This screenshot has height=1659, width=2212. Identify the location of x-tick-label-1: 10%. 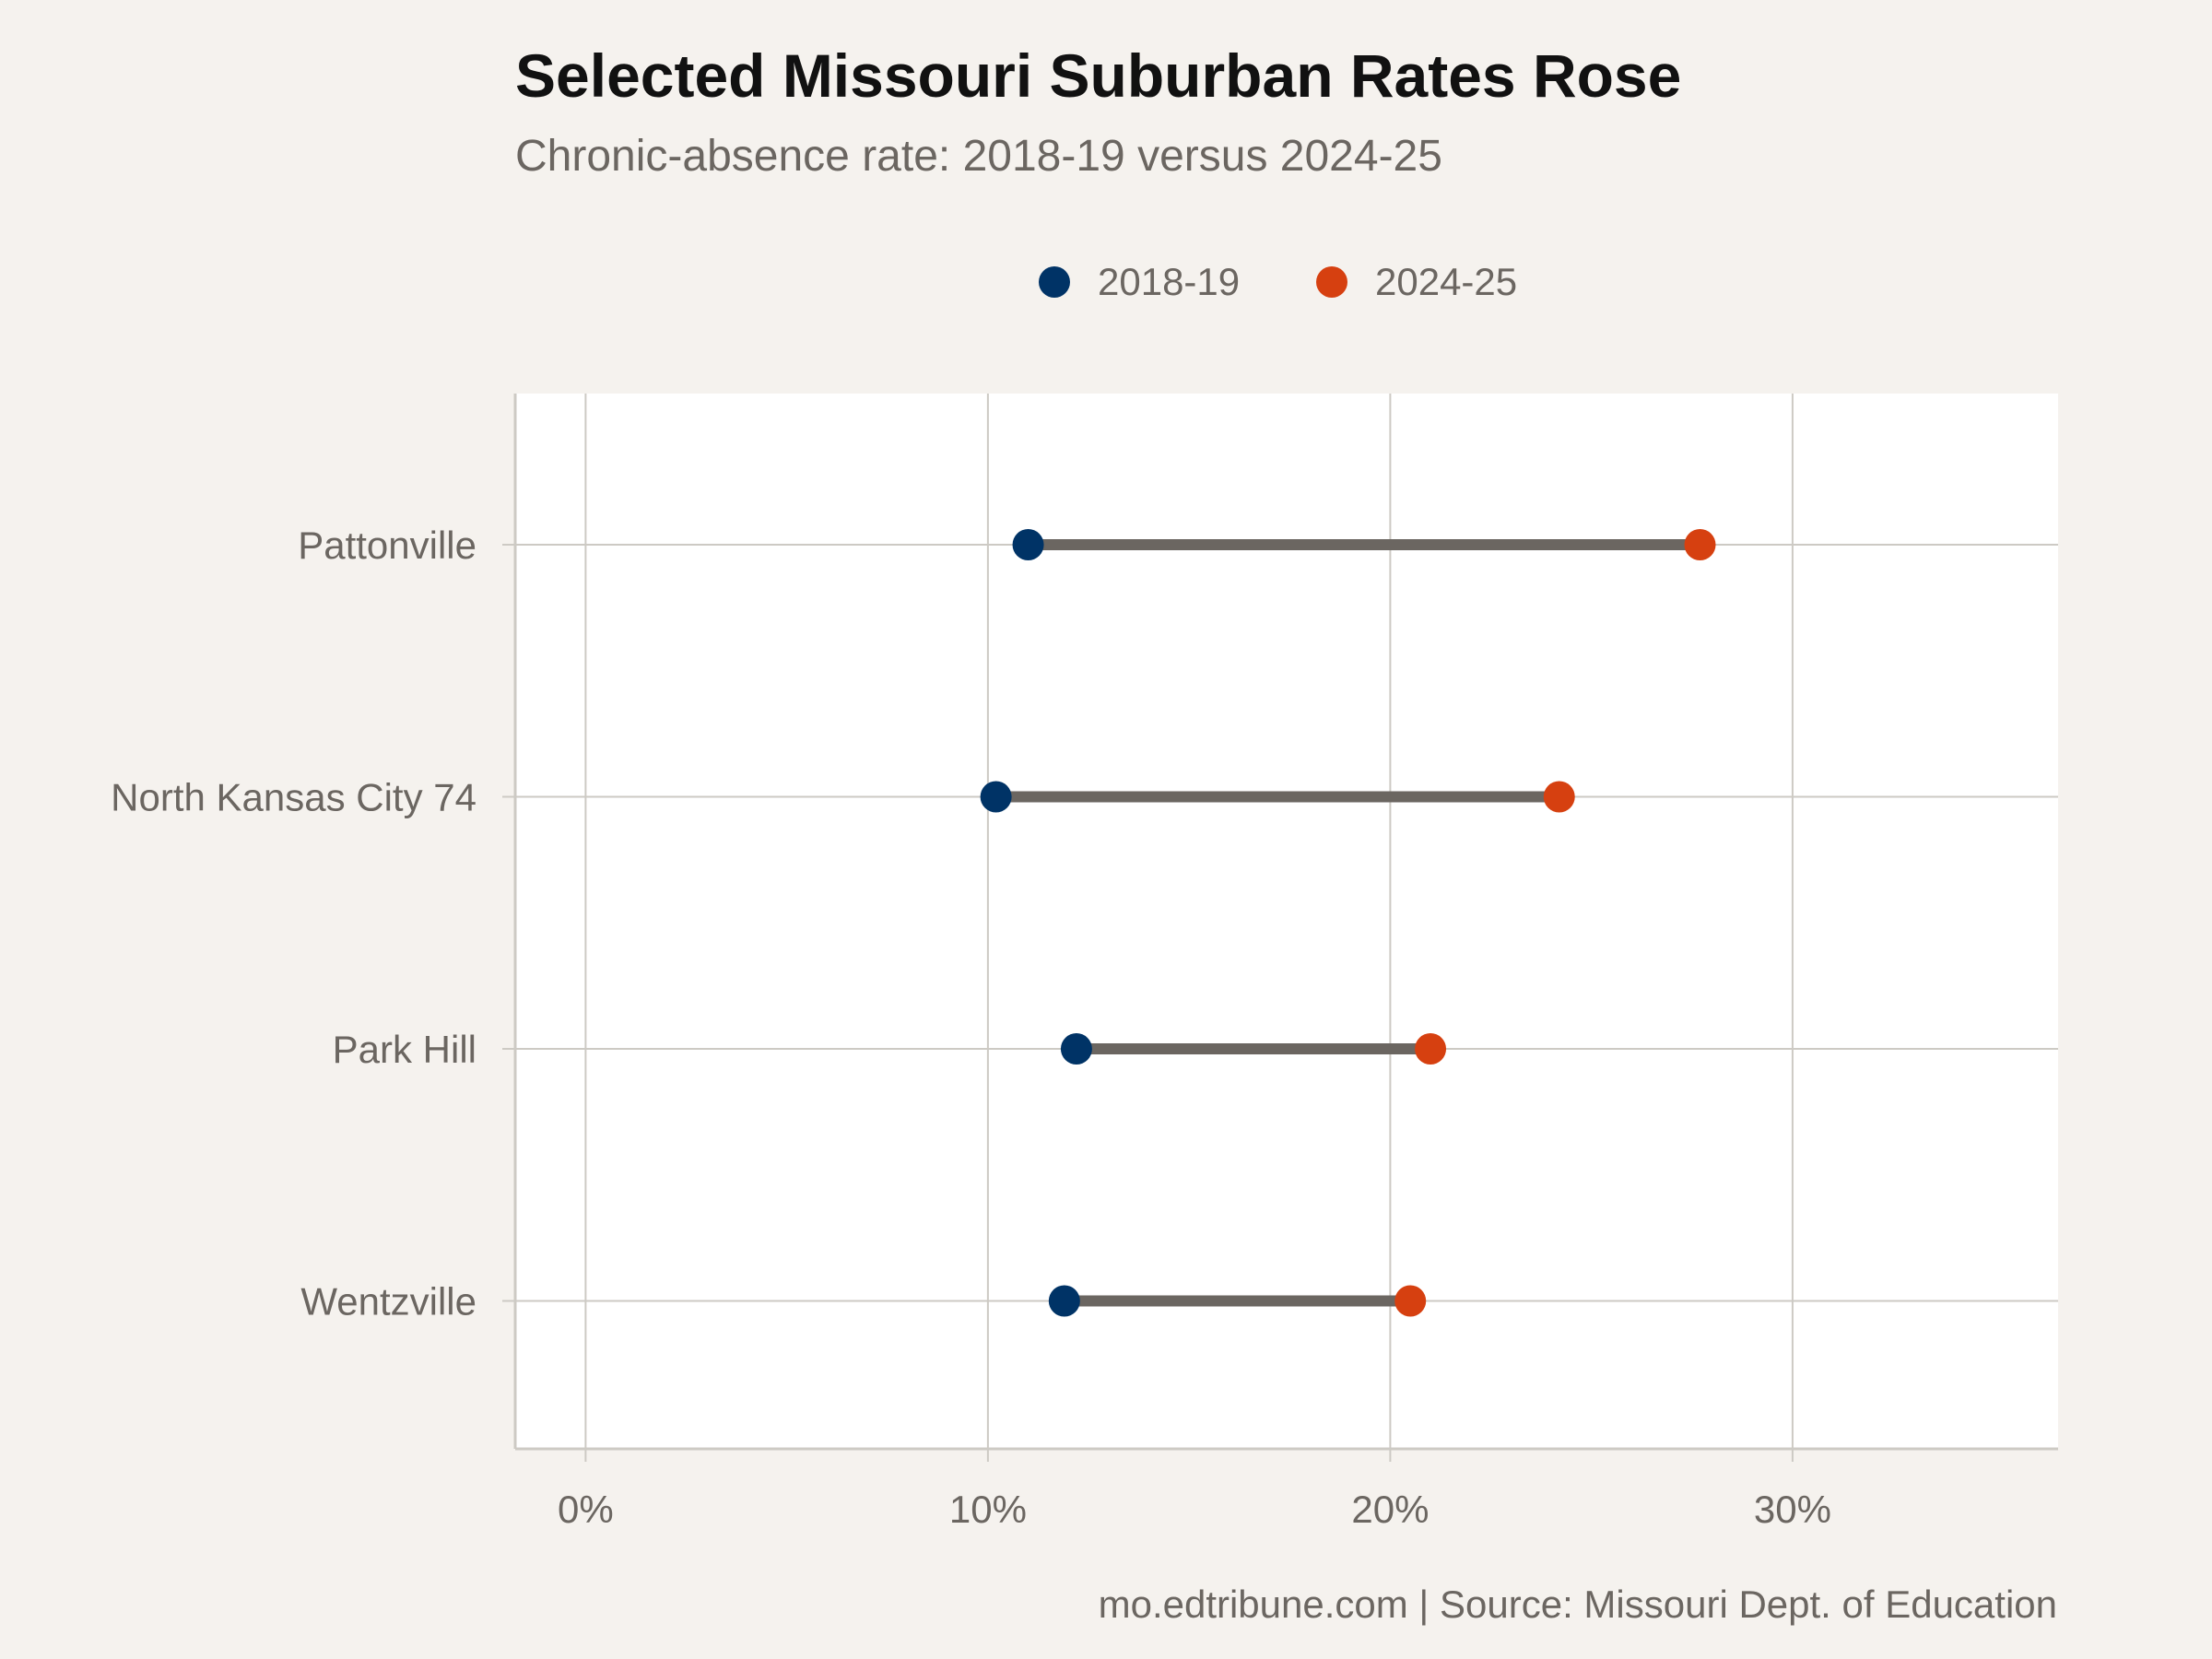
(988, 1509).